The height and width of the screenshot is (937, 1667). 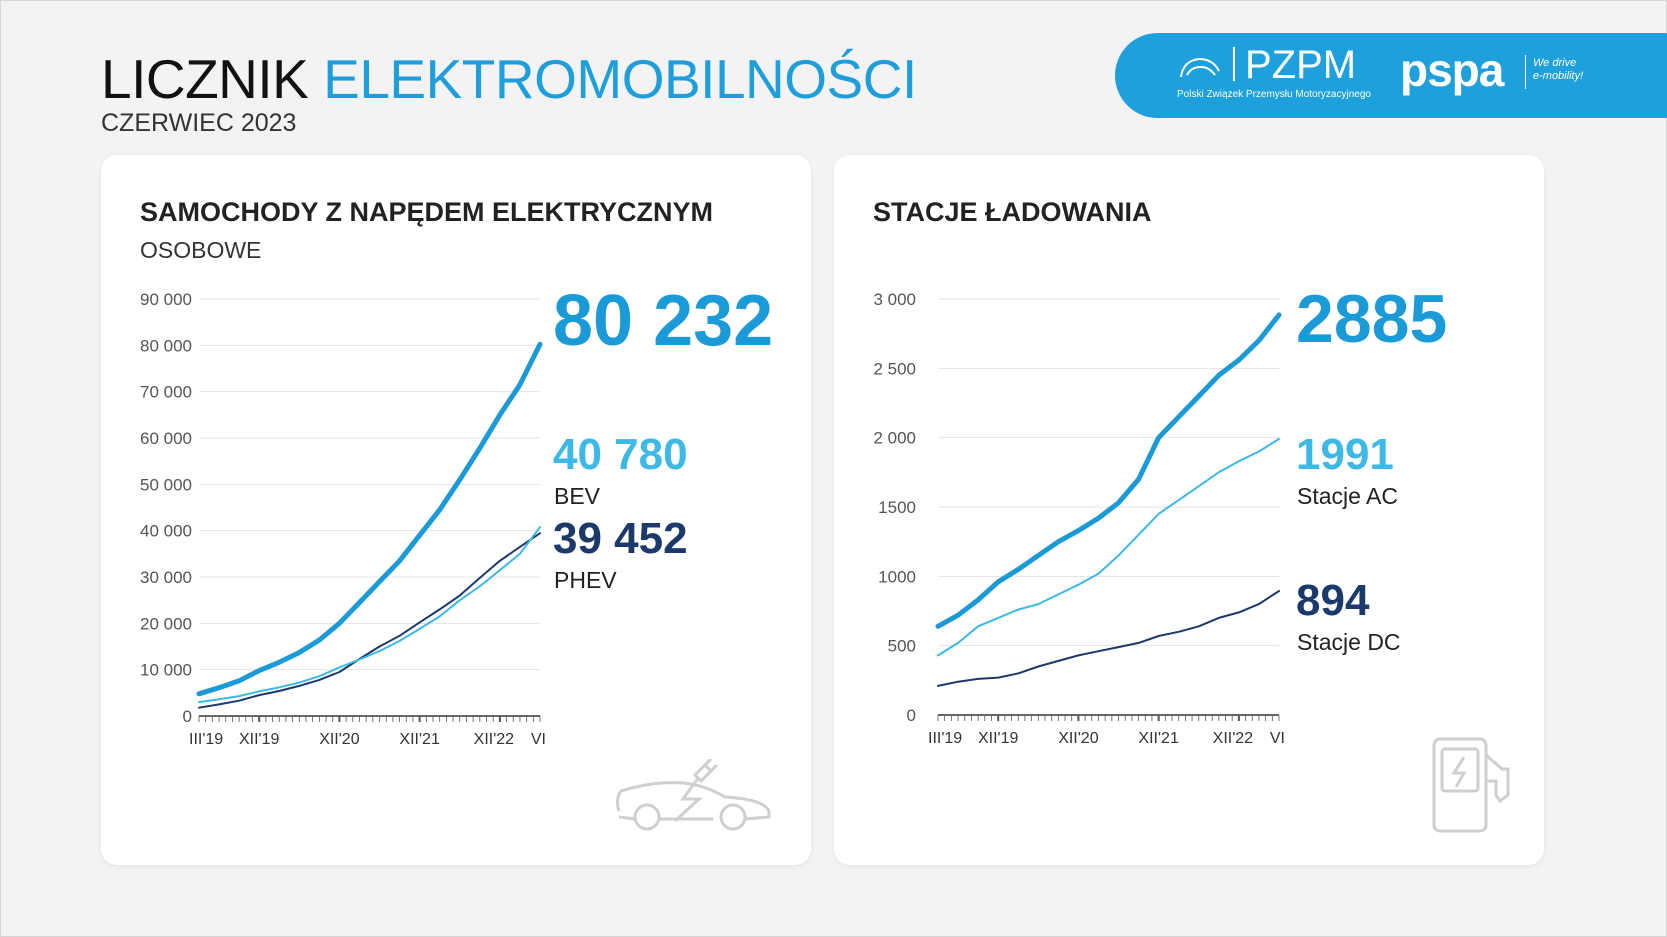 I want to click on charging-station-icon, so click(x=1471, y=785).